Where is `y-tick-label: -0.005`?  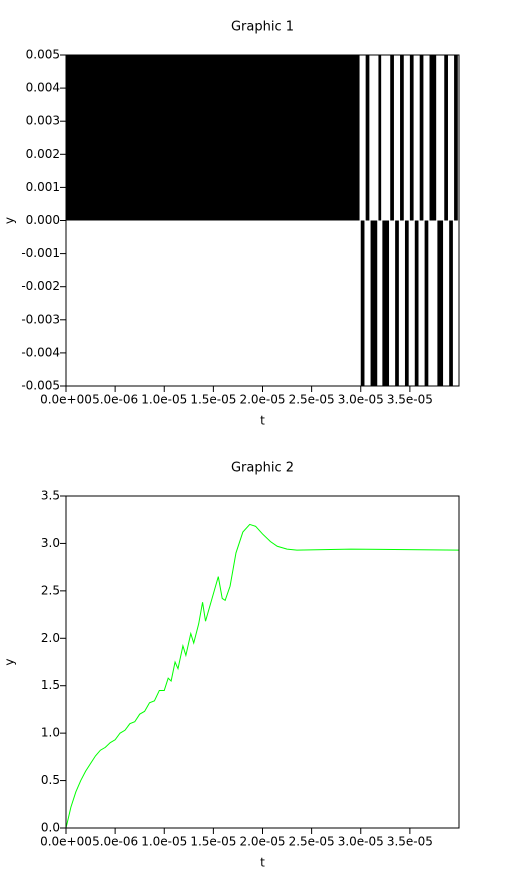
y-tick-label: -0.005 is located at coordinates (40, 386).